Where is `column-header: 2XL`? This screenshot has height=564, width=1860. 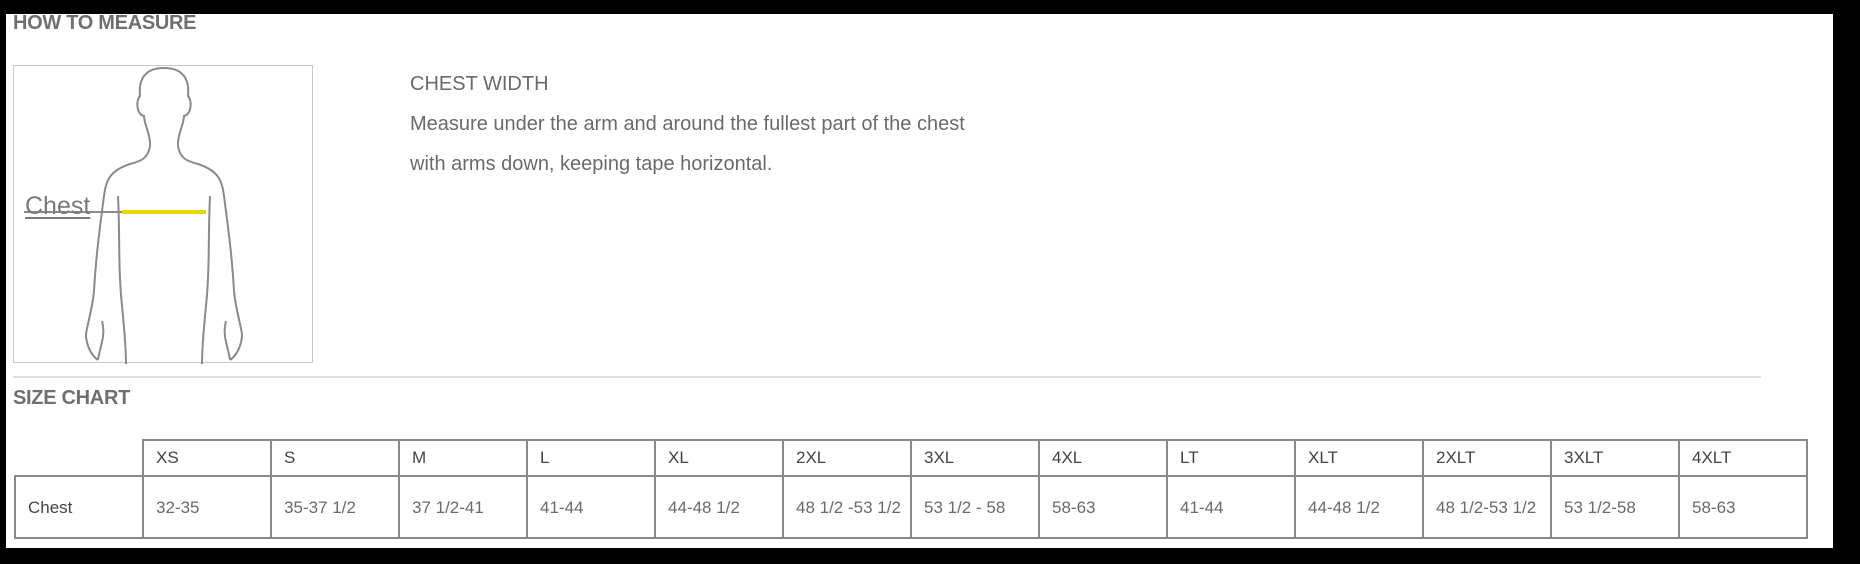
column-header: 2XL is located at coordinates (847, 458).